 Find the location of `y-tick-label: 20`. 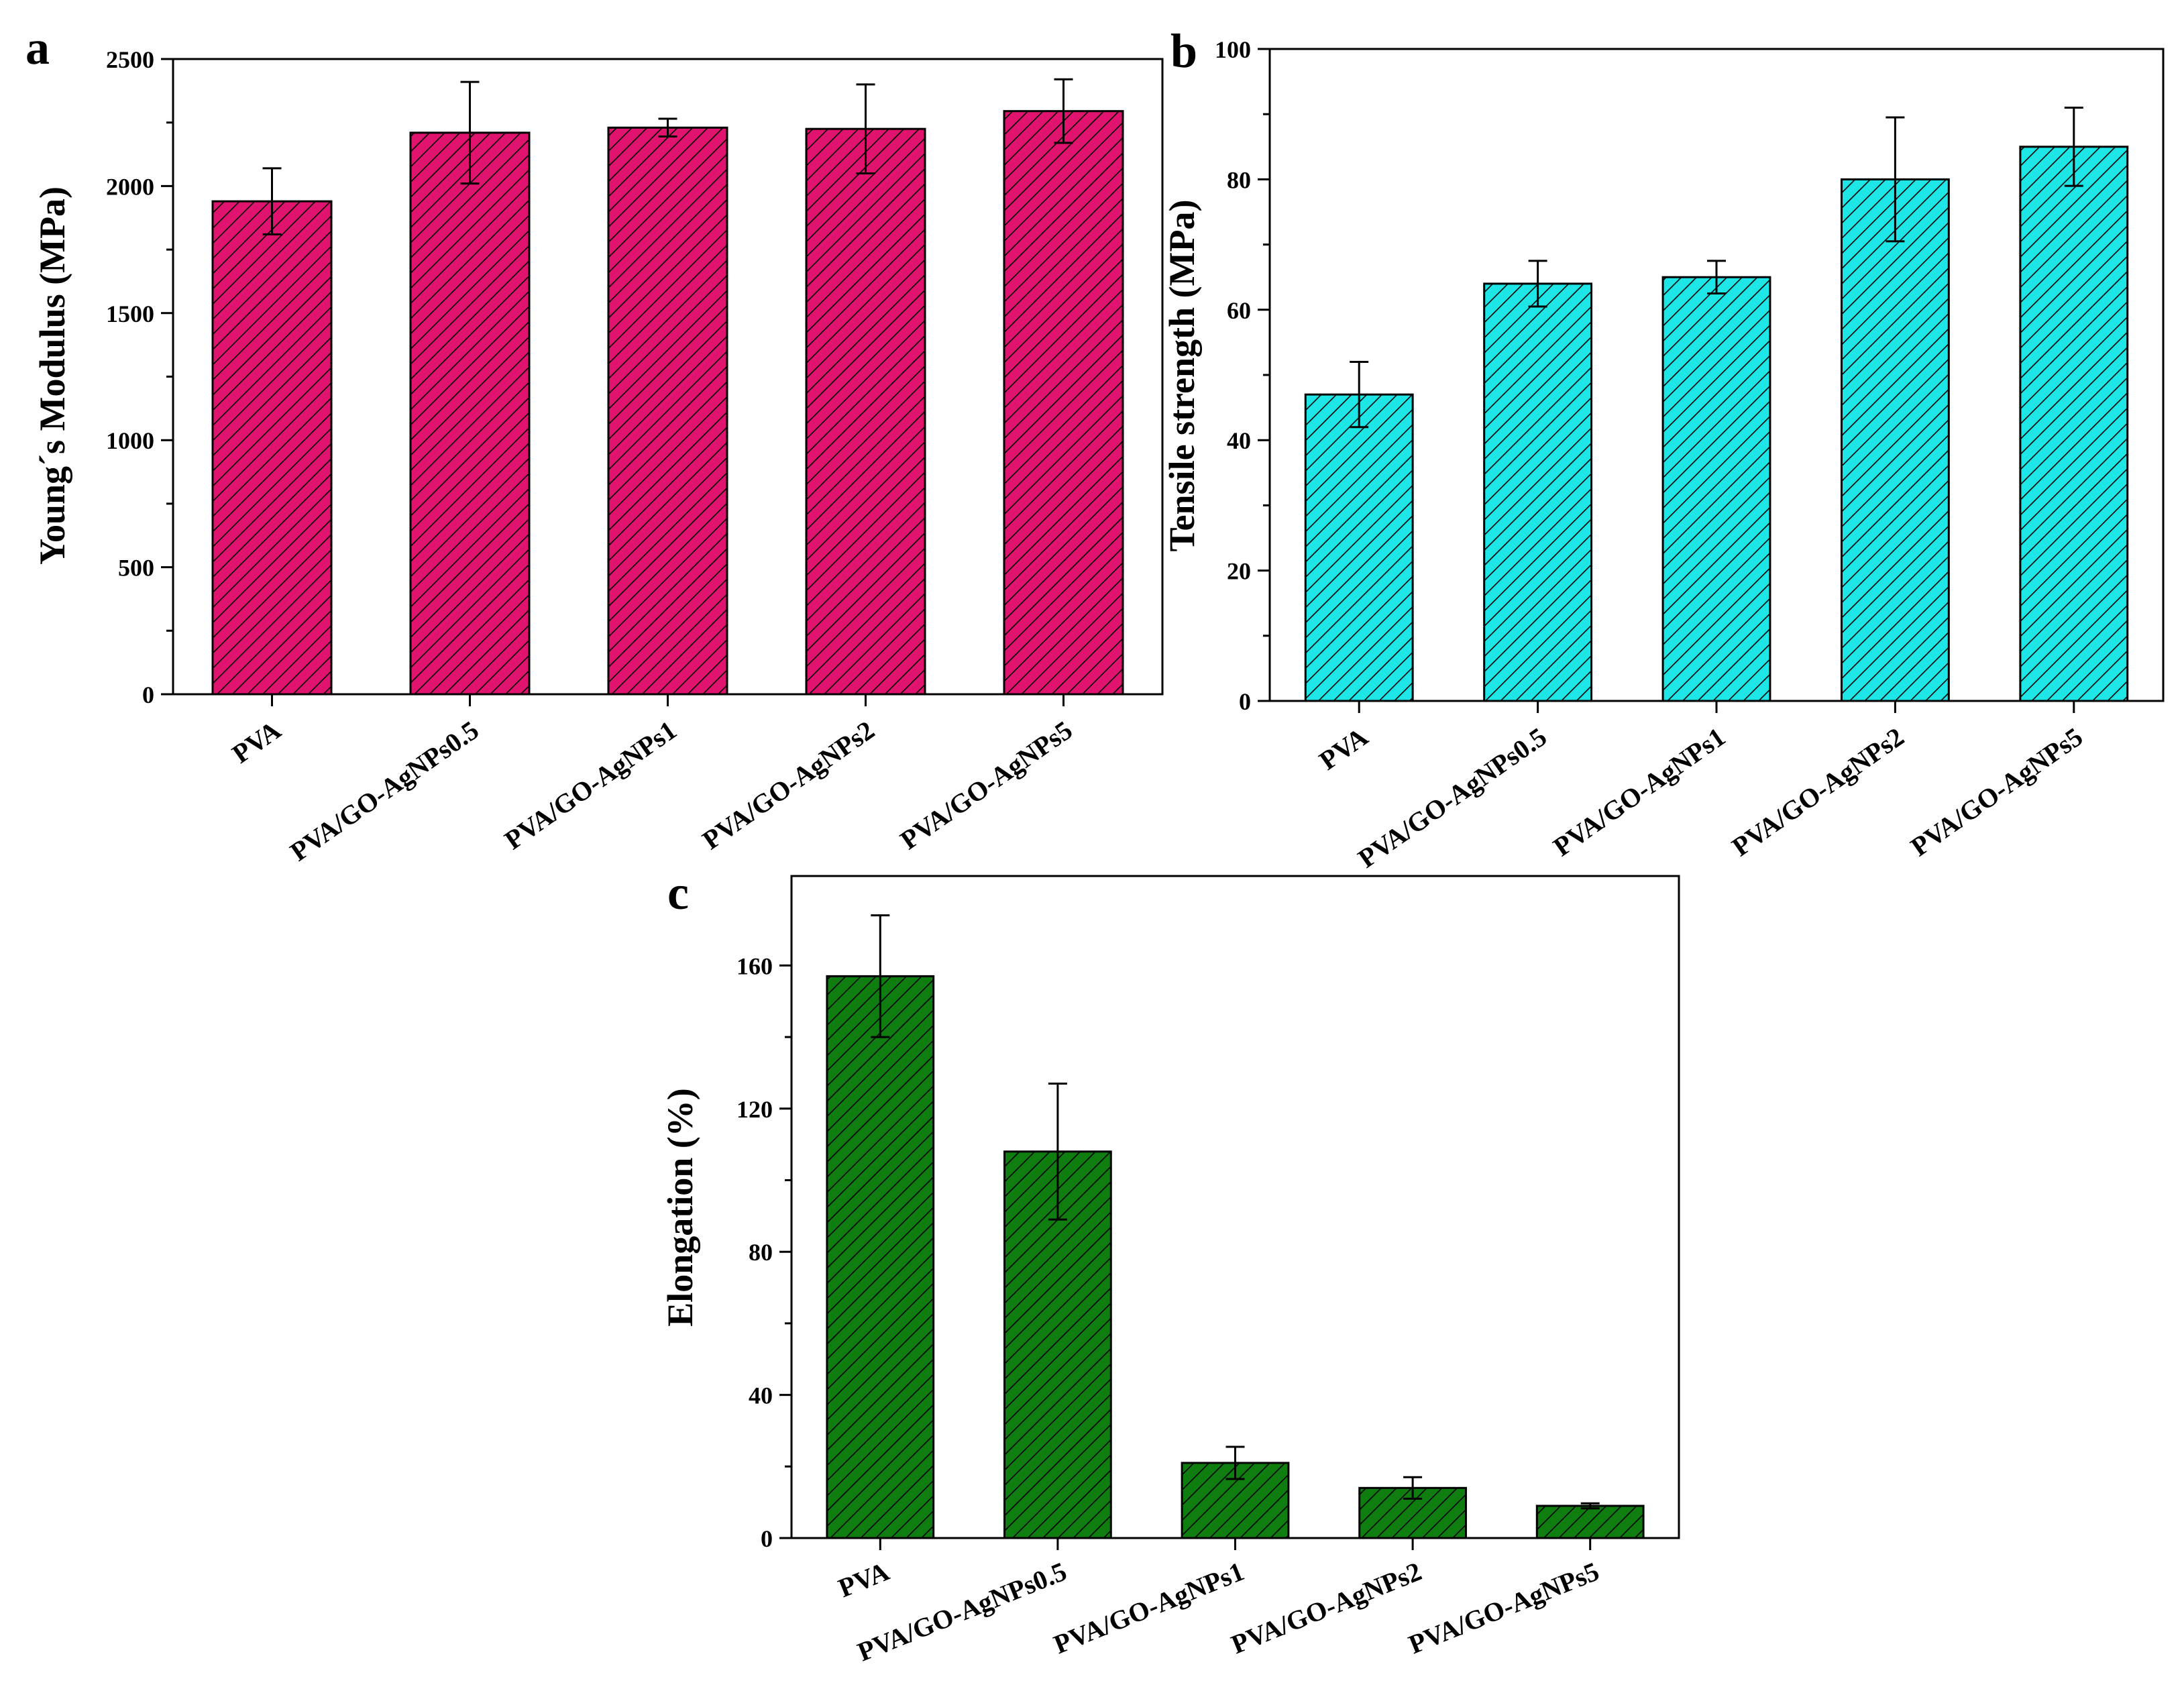

y-tick-label: 20 is located at coordinates (1239, 571).